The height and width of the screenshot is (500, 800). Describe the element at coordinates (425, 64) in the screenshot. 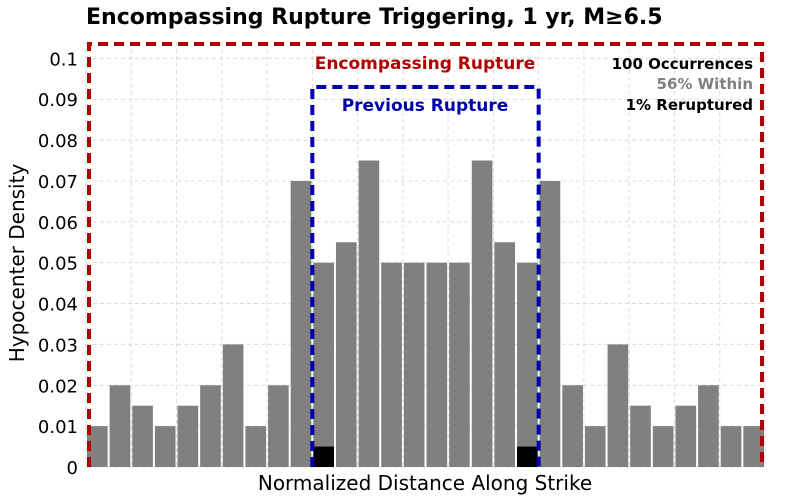

I see `encompassing-rupture-label: Encompassing Rupture` at that location.